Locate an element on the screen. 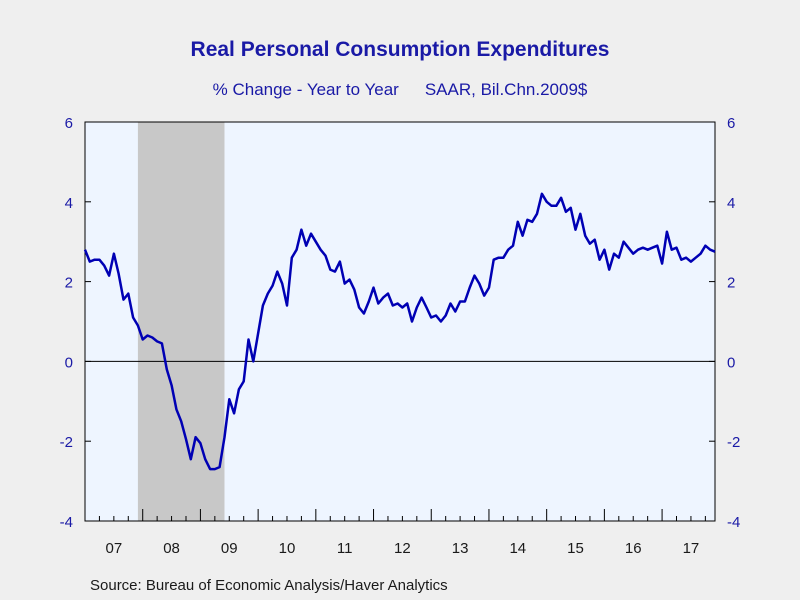 This screenshot has width=800, height=600. x-tick-label: 13 is located at coordinates (460, 548).